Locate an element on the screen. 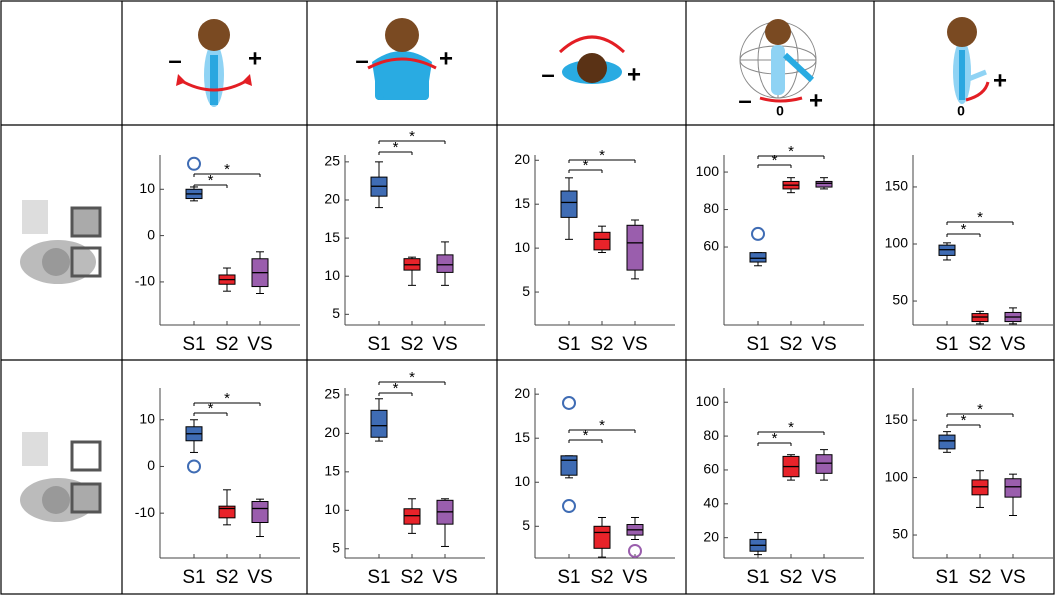 Image resolution: width=1055 pixels, height=600 pixels. y-tick-label: 0 is located at coordinates (151, 465).